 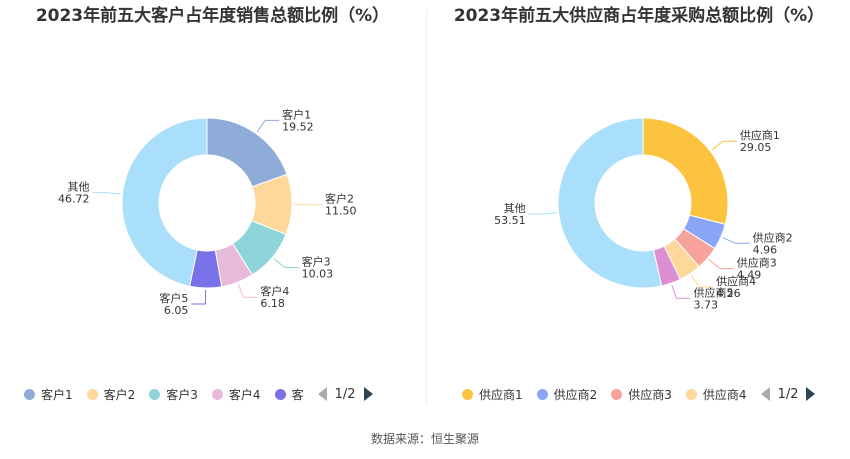 I want to click on customer-legend-items: 客户1 客户2 客户3 客户4 客, so click(x=171, y=394).